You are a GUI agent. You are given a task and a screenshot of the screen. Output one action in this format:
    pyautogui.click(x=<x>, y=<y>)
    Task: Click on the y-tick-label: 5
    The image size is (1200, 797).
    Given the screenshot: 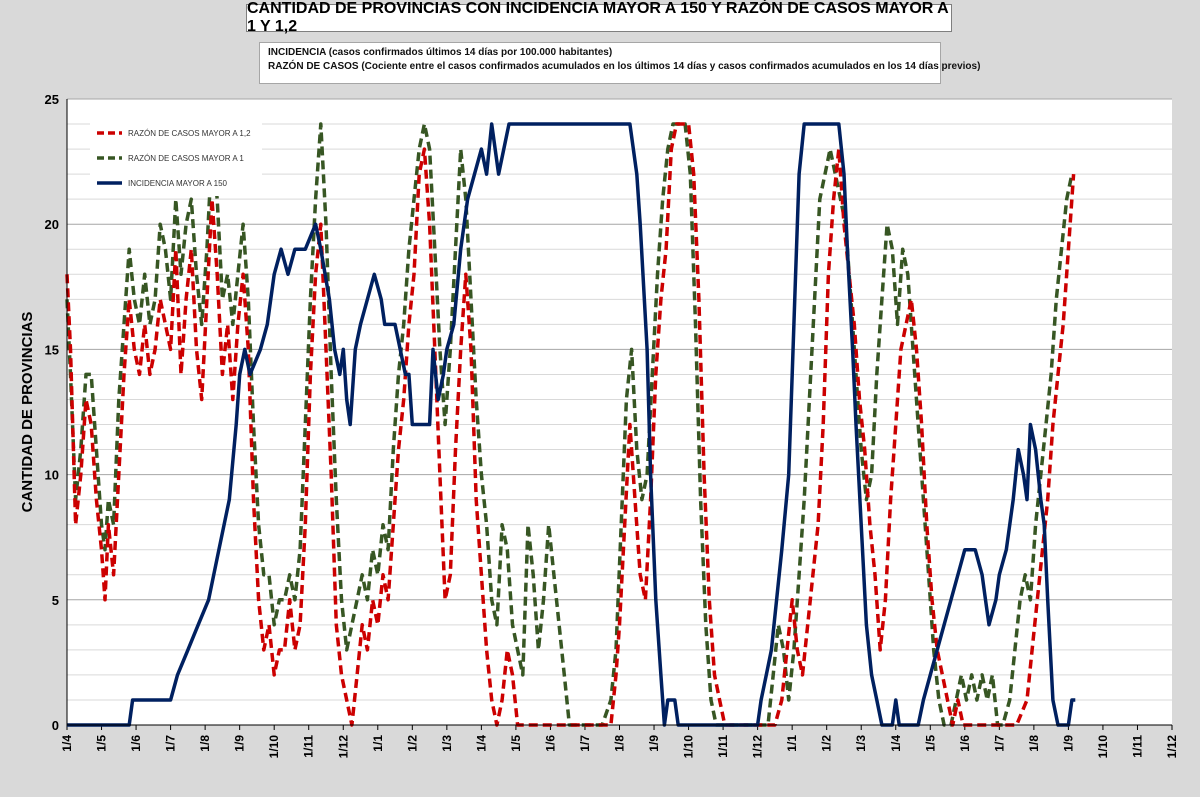 What is the action you would take?
    pyautogui.click(x=55, y=600)
    